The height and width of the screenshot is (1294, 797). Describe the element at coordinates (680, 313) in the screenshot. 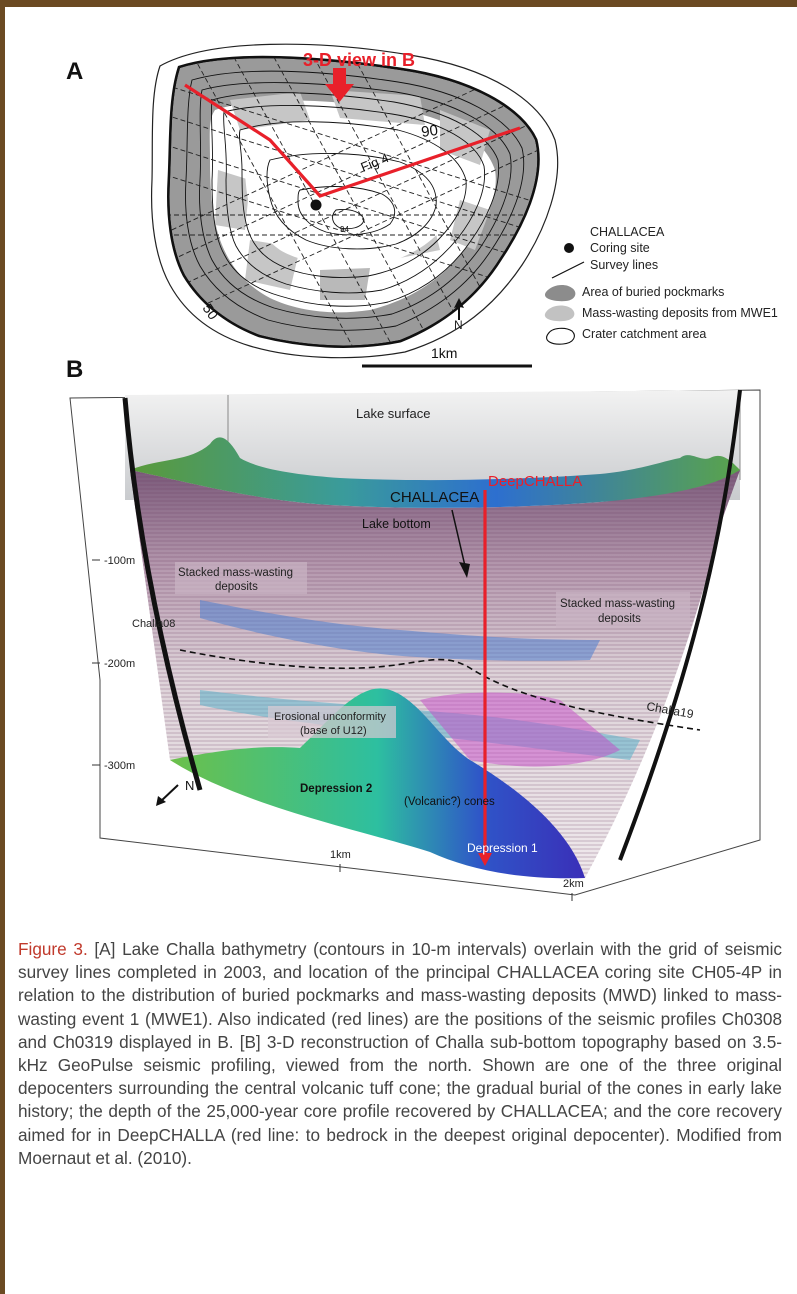

I see `legend-mass-wasting: Mass-wasting deposits from MWE1` at that location.